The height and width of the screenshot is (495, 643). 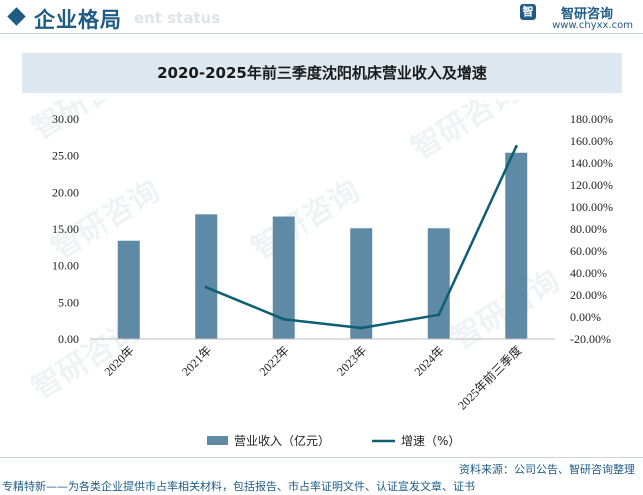 I want to click on logo-icon: 智, so click(x=528, y=12).